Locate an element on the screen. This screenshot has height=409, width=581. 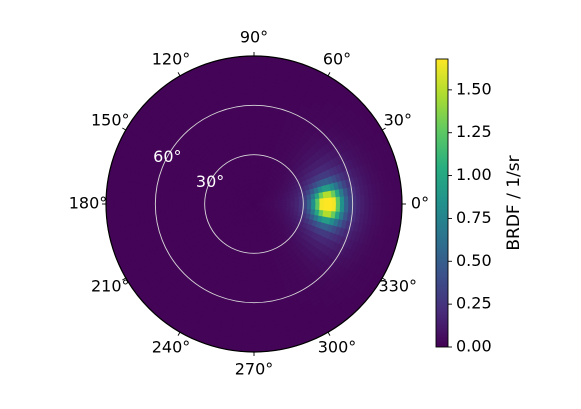
colorbar-fill is located at coordinates (442, 203).